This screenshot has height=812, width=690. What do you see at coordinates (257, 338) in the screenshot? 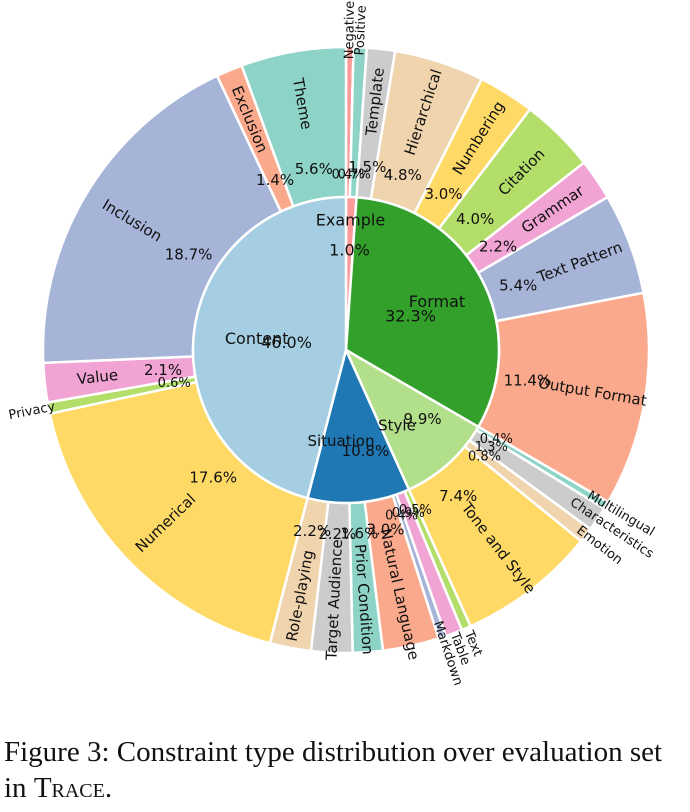
I see `inner-label-content: Content` at bounding box center [257, 338].